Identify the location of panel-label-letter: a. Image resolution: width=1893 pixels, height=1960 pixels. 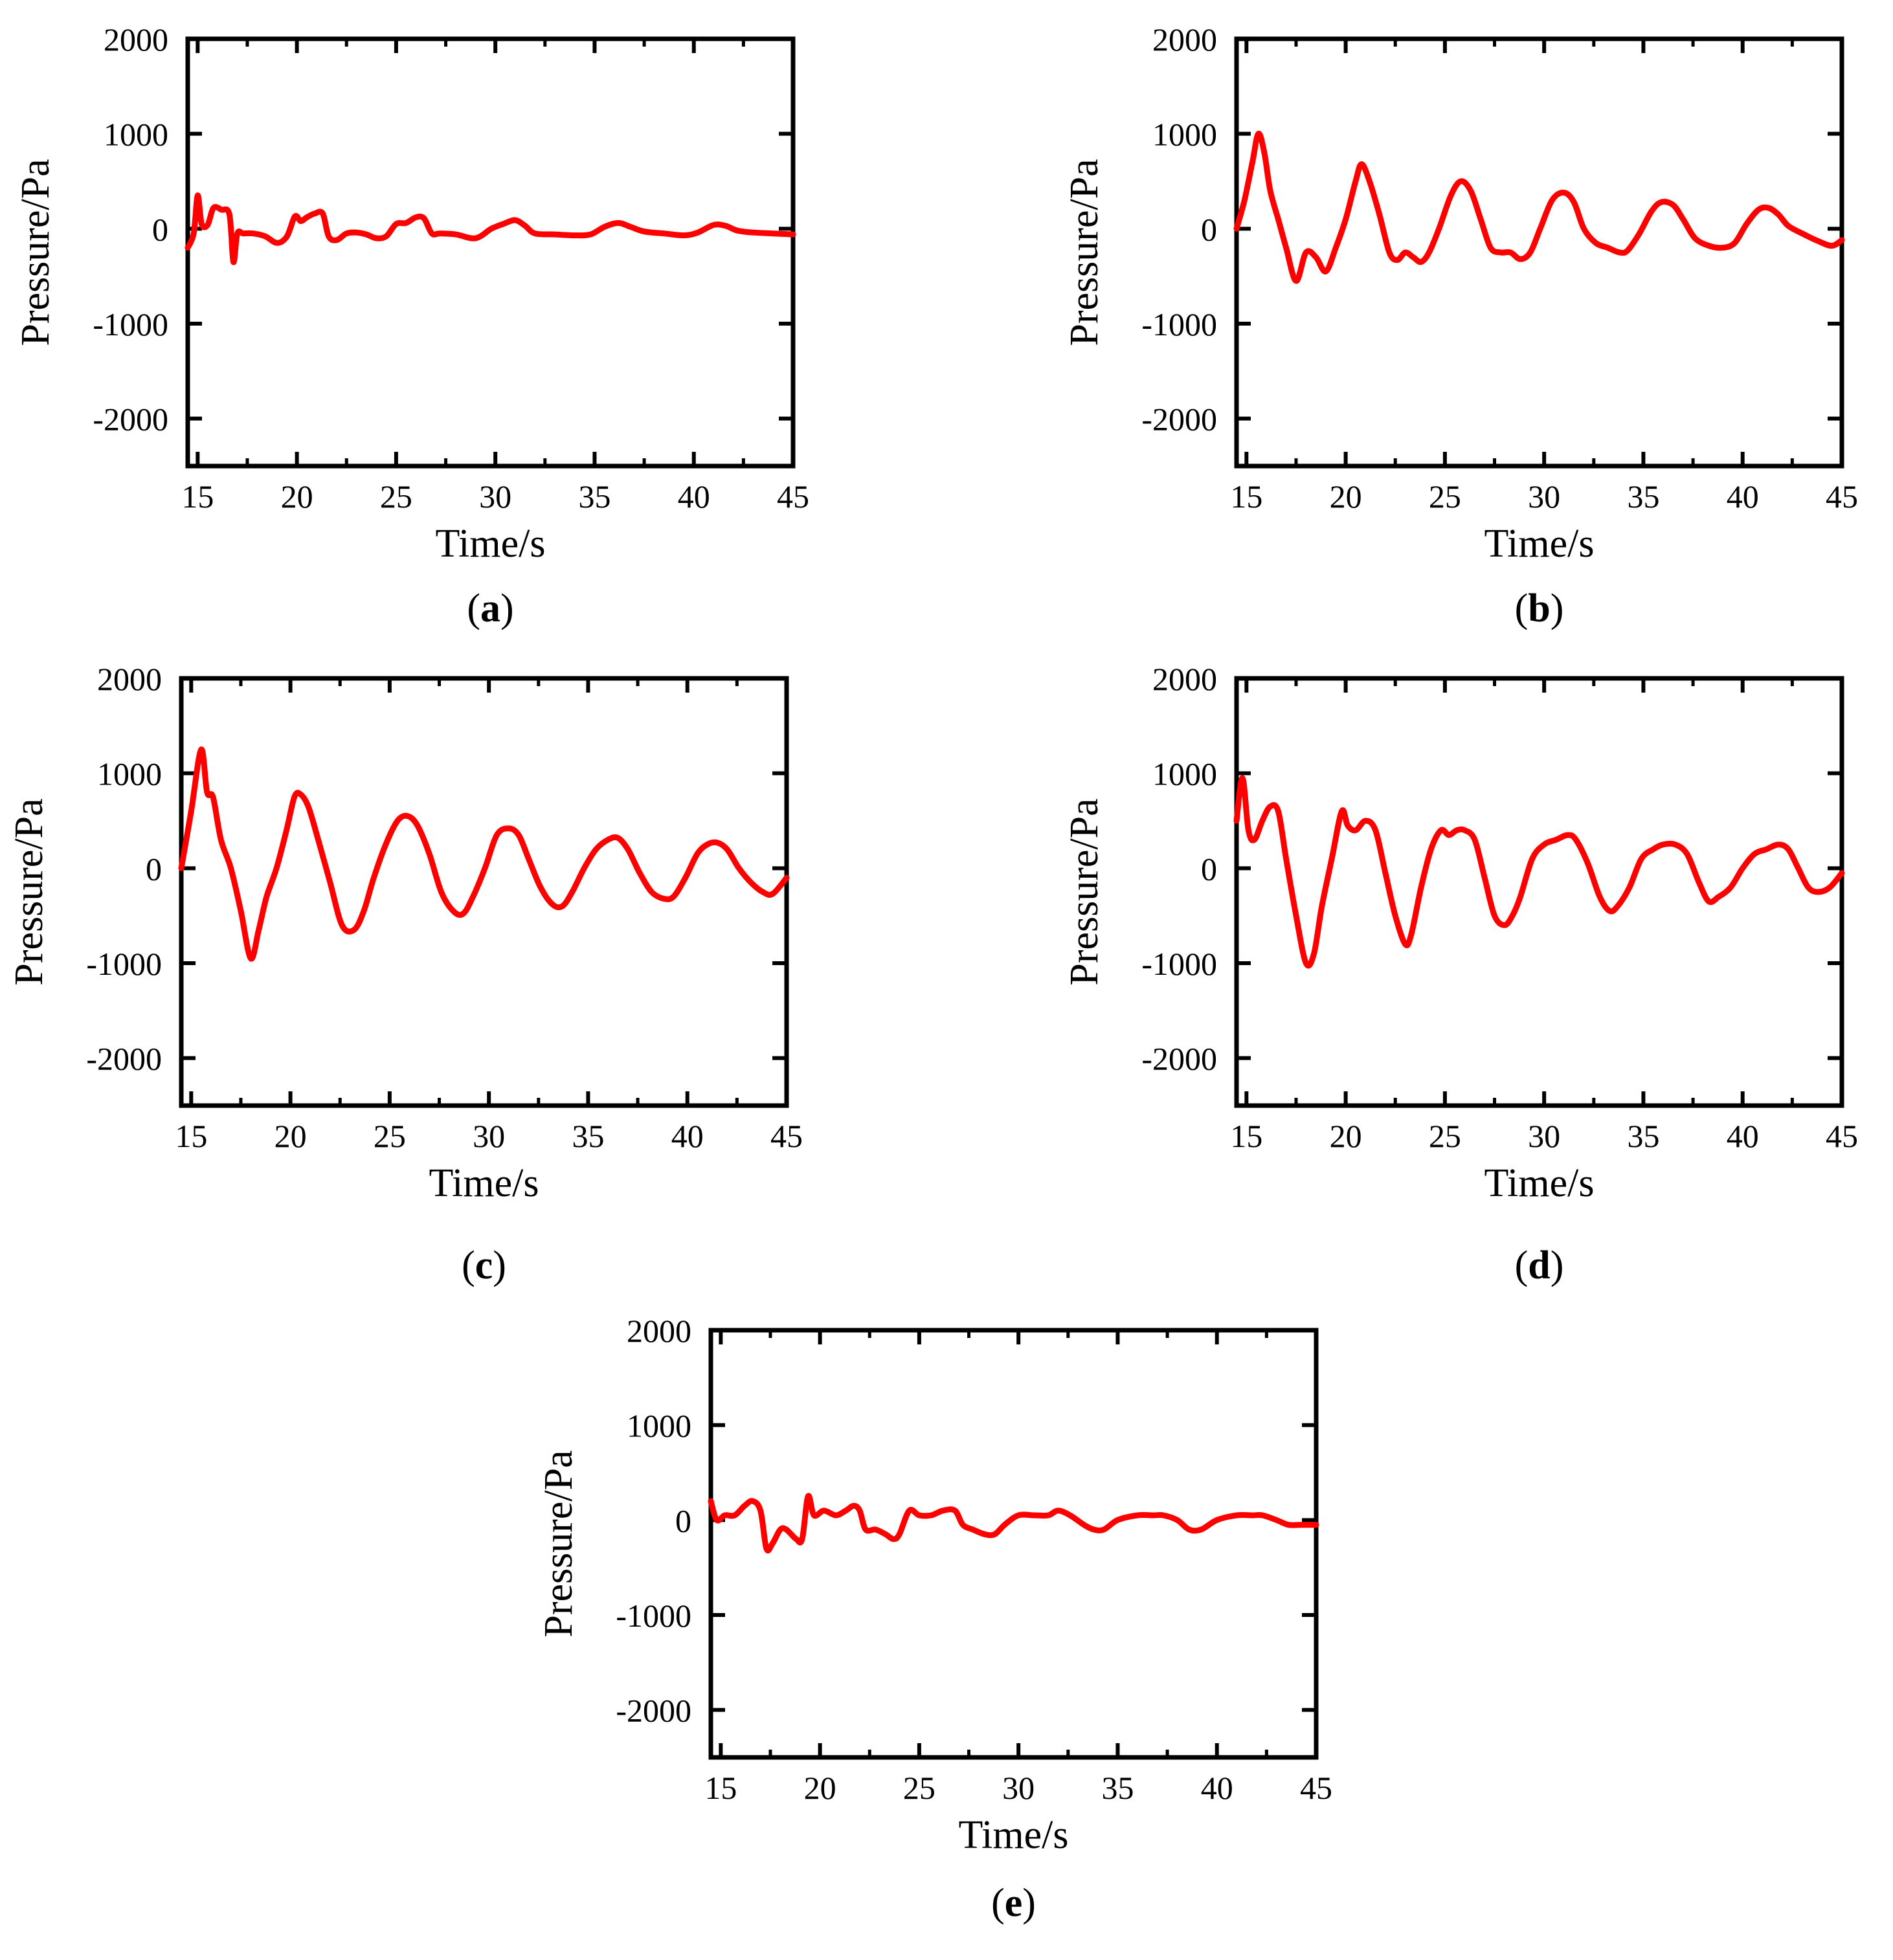
(490, 608).